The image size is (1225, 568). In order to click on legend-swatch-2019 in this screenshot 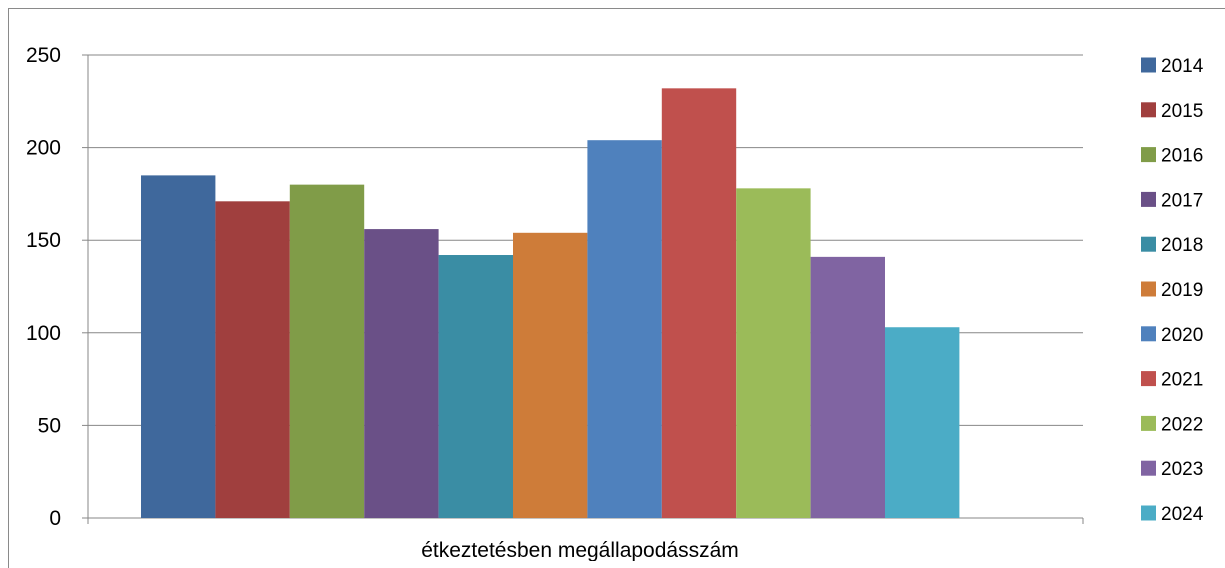, I will do `click(1148, 289)`.